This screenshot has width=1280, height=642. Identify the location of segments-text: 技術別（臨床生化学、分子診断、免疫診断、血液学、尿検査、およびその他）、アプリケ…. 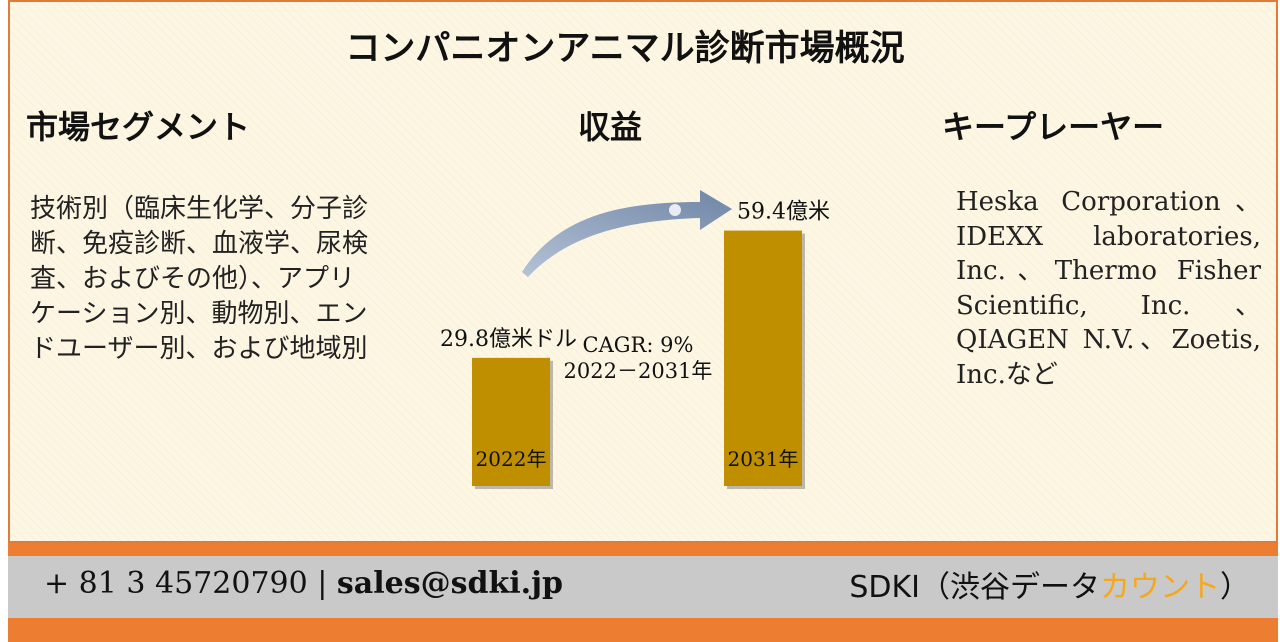
(199, 279).